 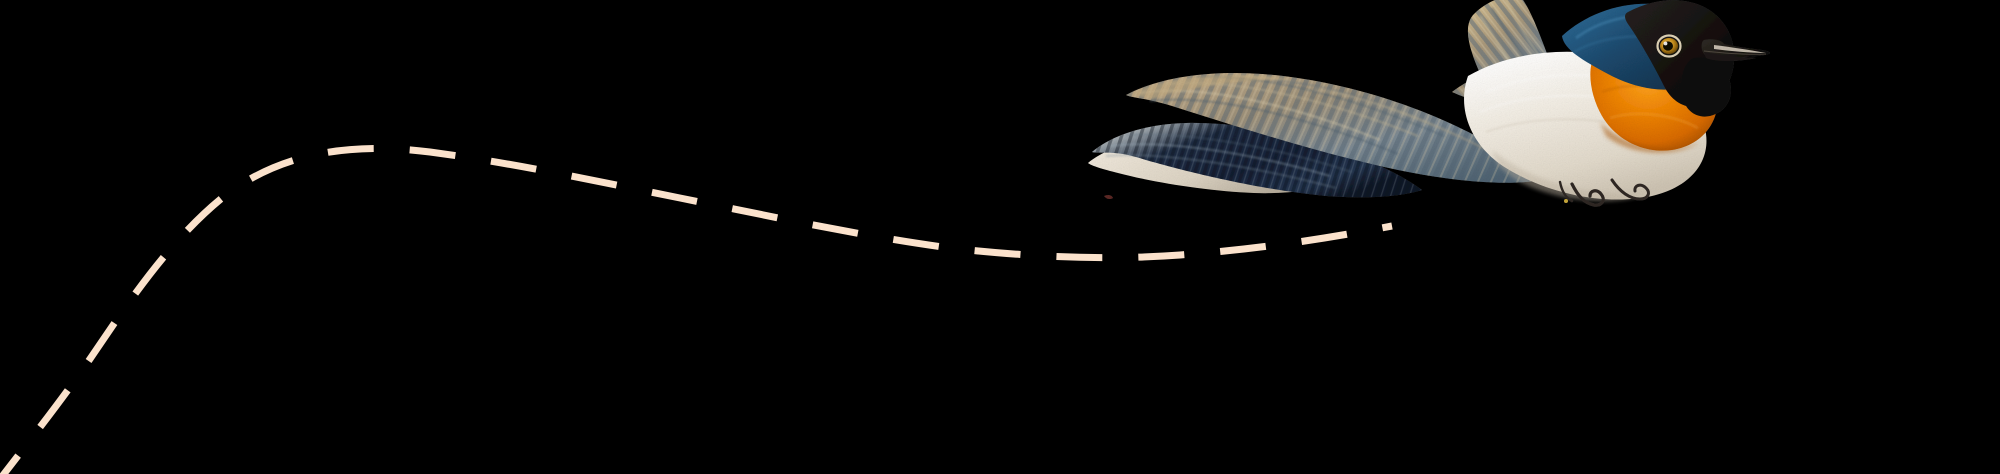 I want to click on lower-wing-barring, so click(x=1334, y=127).